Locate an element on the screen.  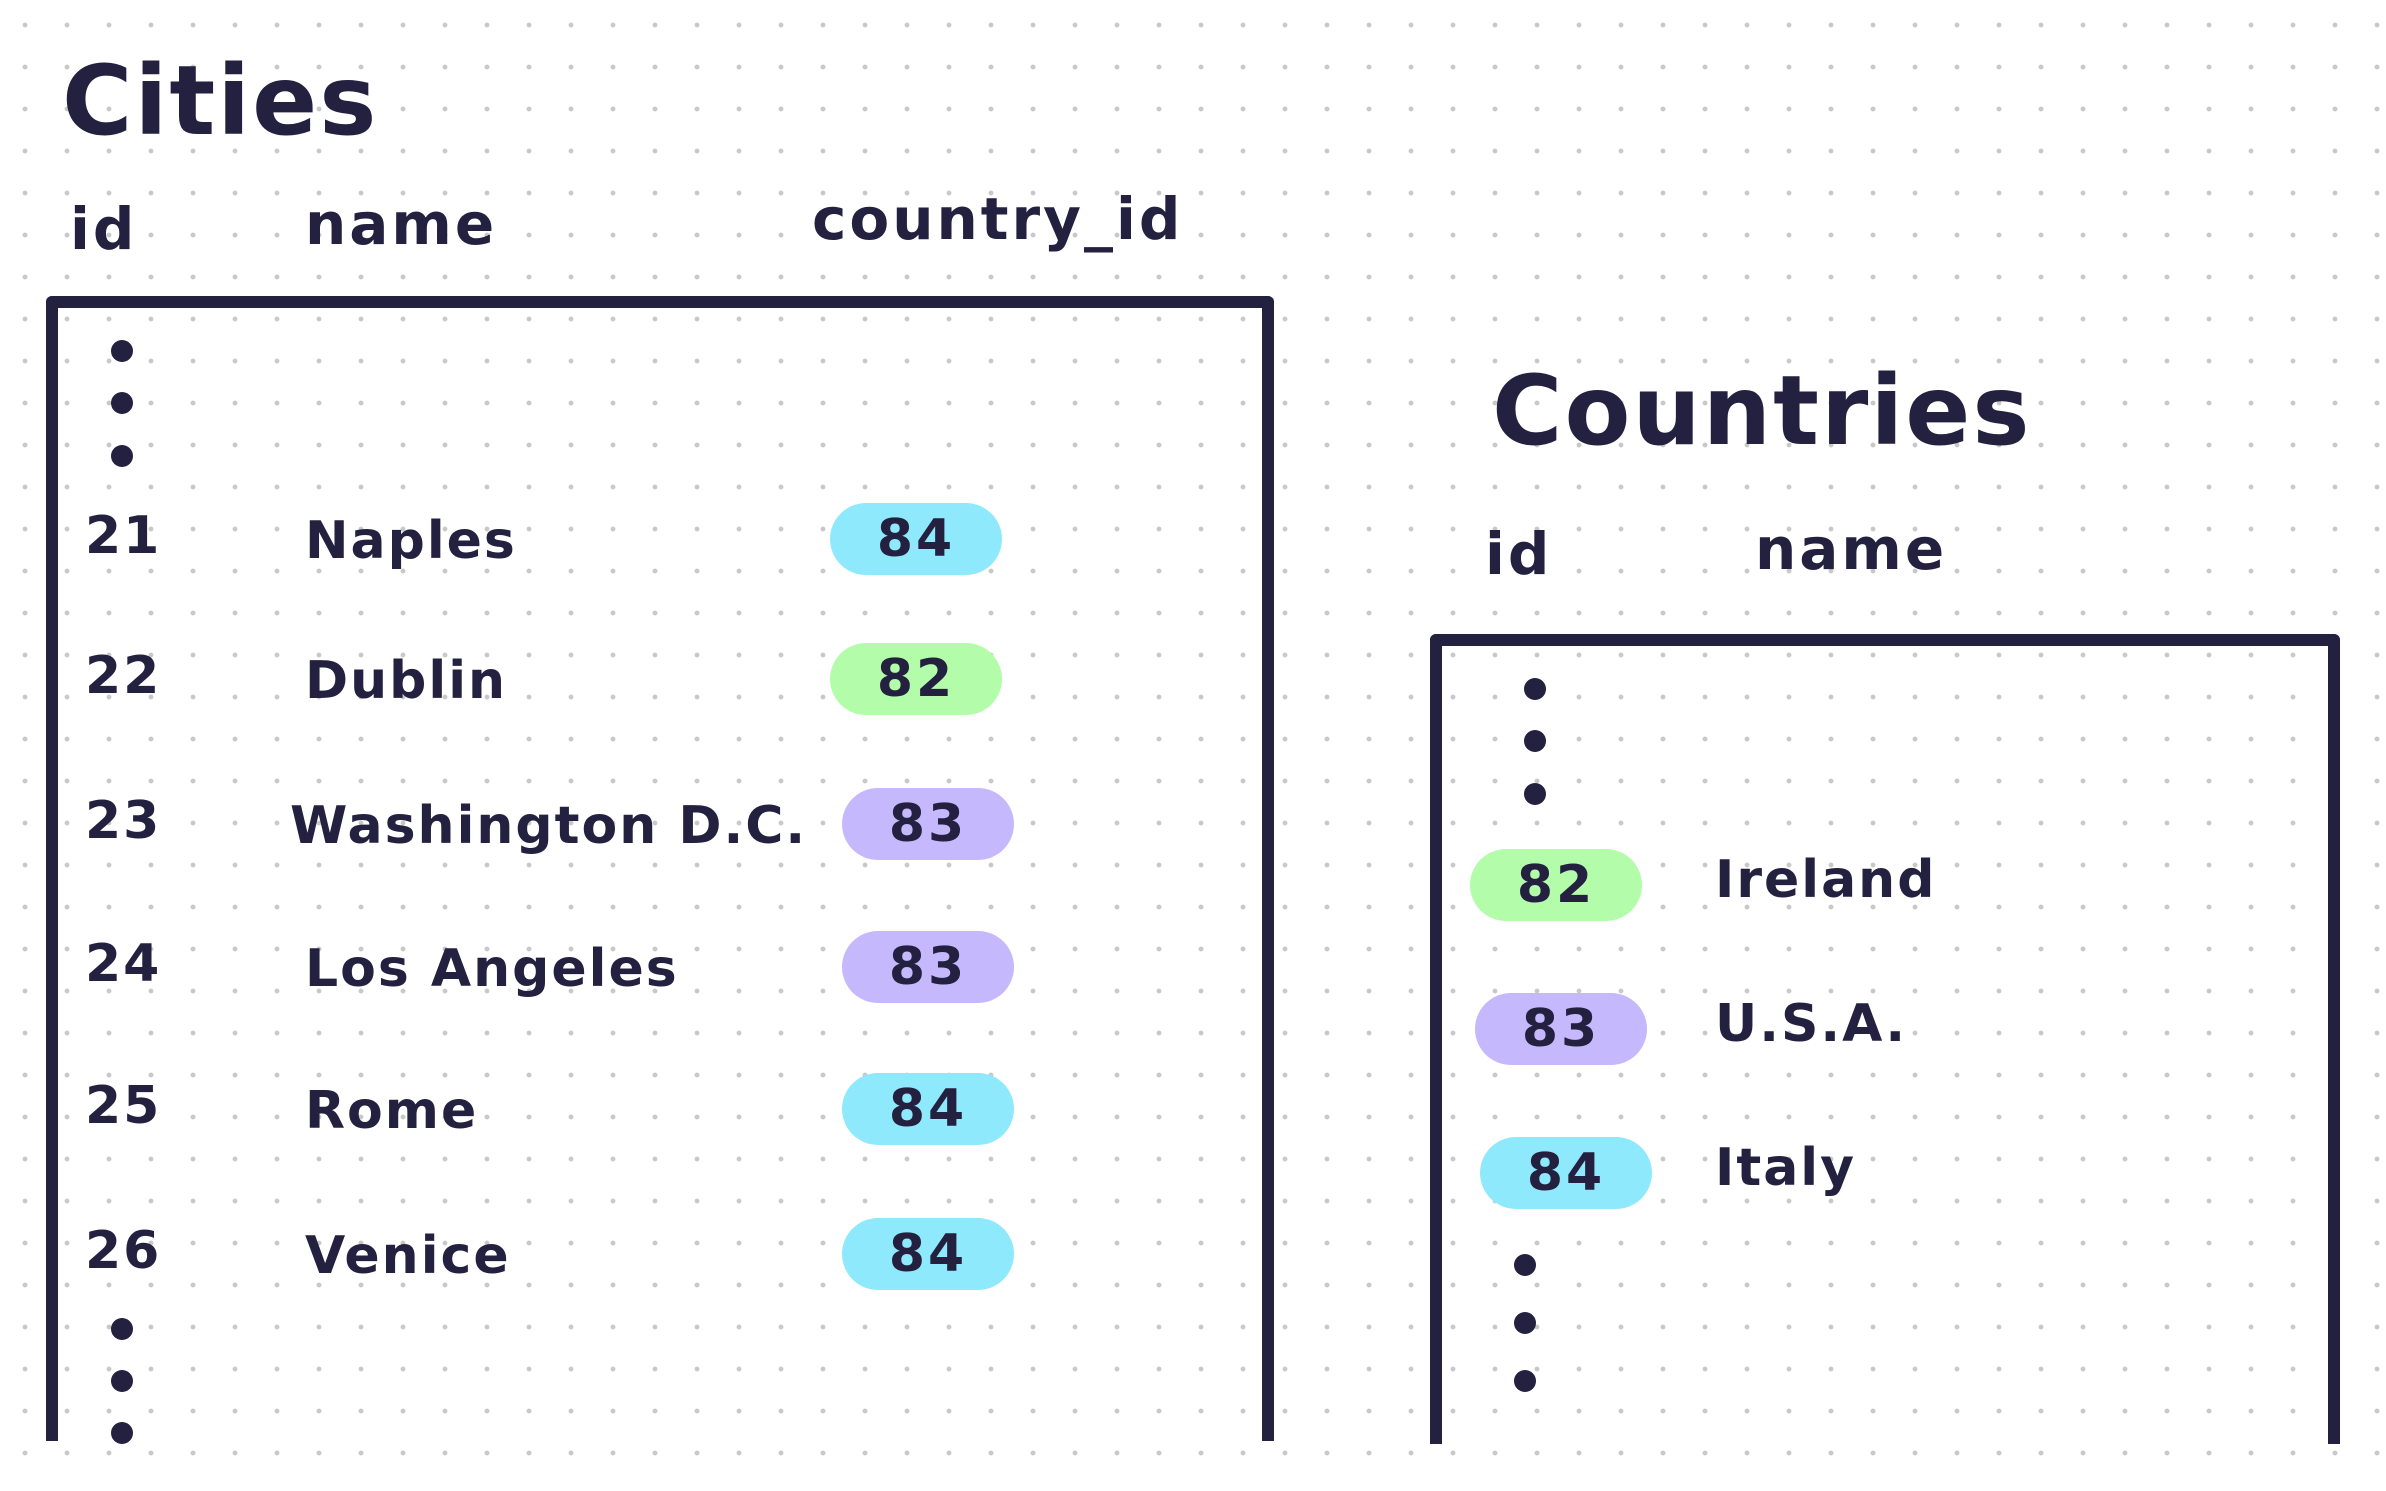
country-id-badge: 82 is located at coordinates (1556, 885).